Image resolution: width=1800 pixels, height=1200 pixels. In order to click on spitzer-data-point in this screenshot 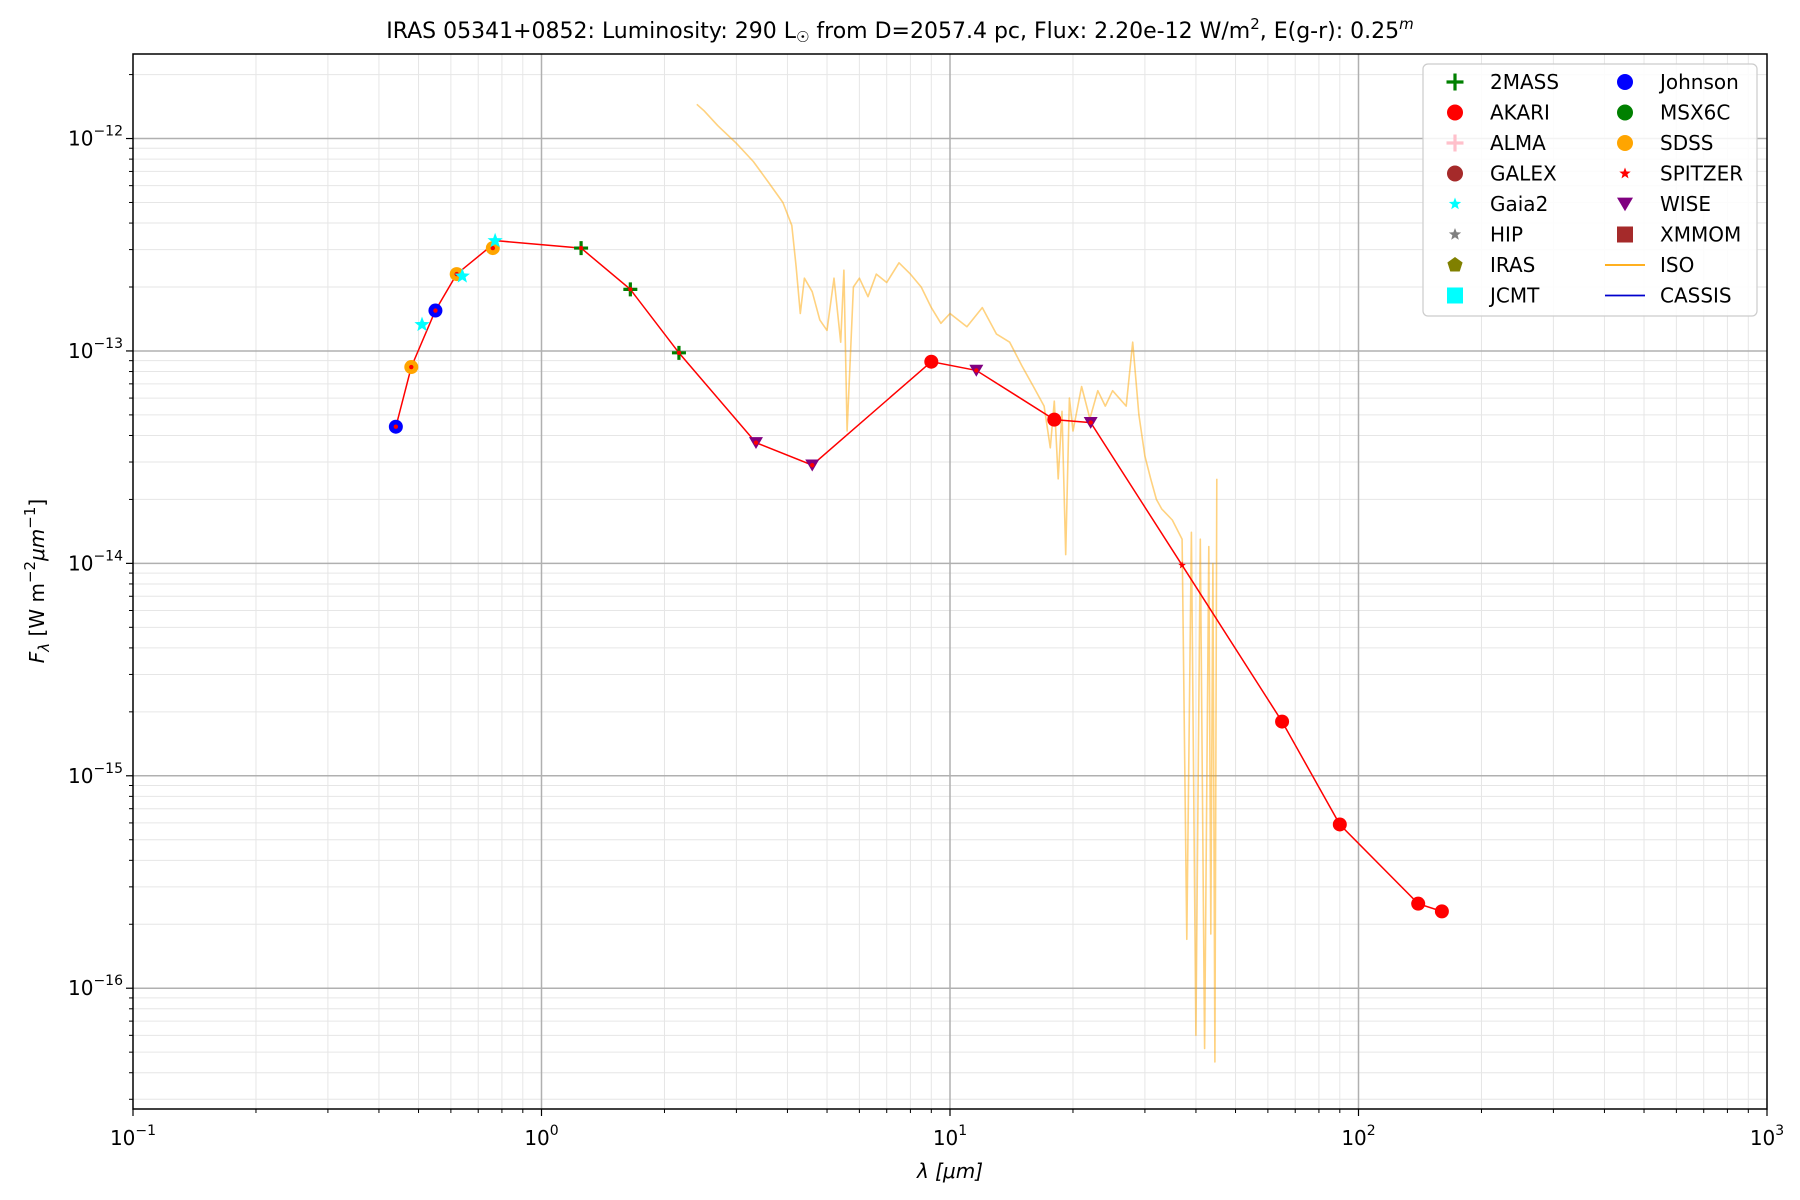, I will do `click(1182, 565)`.